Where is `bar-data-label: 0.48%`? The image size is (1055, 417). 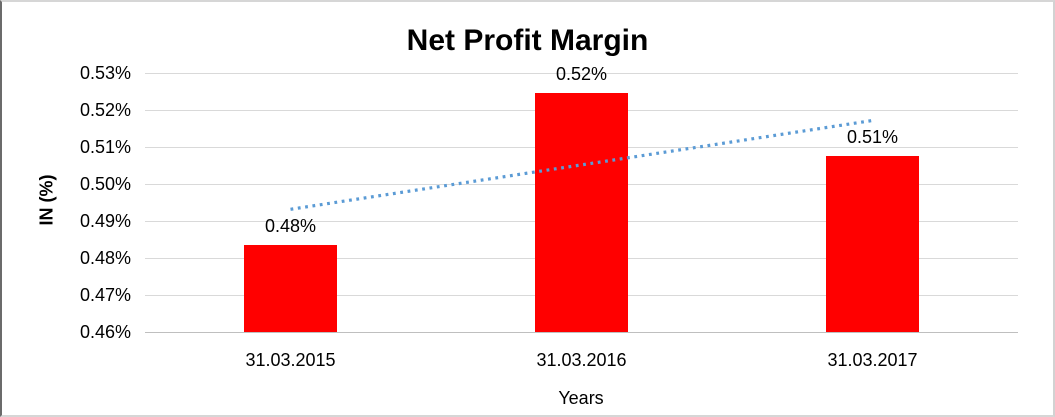
bar-data-label: 0.48% is located at coordinates (290, 226).